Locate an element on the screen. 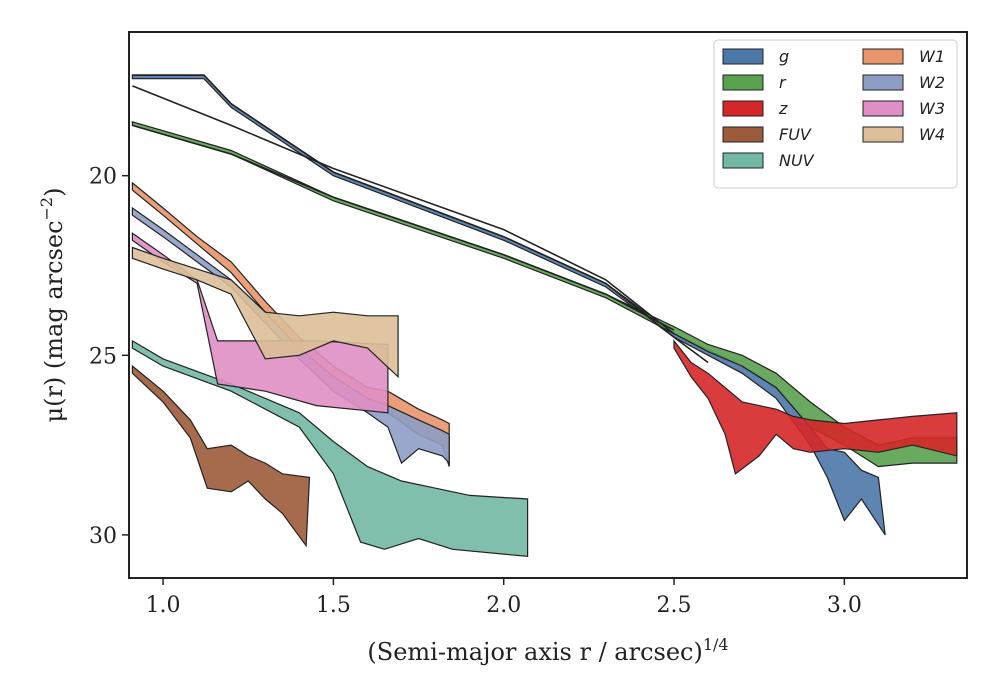  legend-label-r: r is located at coordinates (783, 82).